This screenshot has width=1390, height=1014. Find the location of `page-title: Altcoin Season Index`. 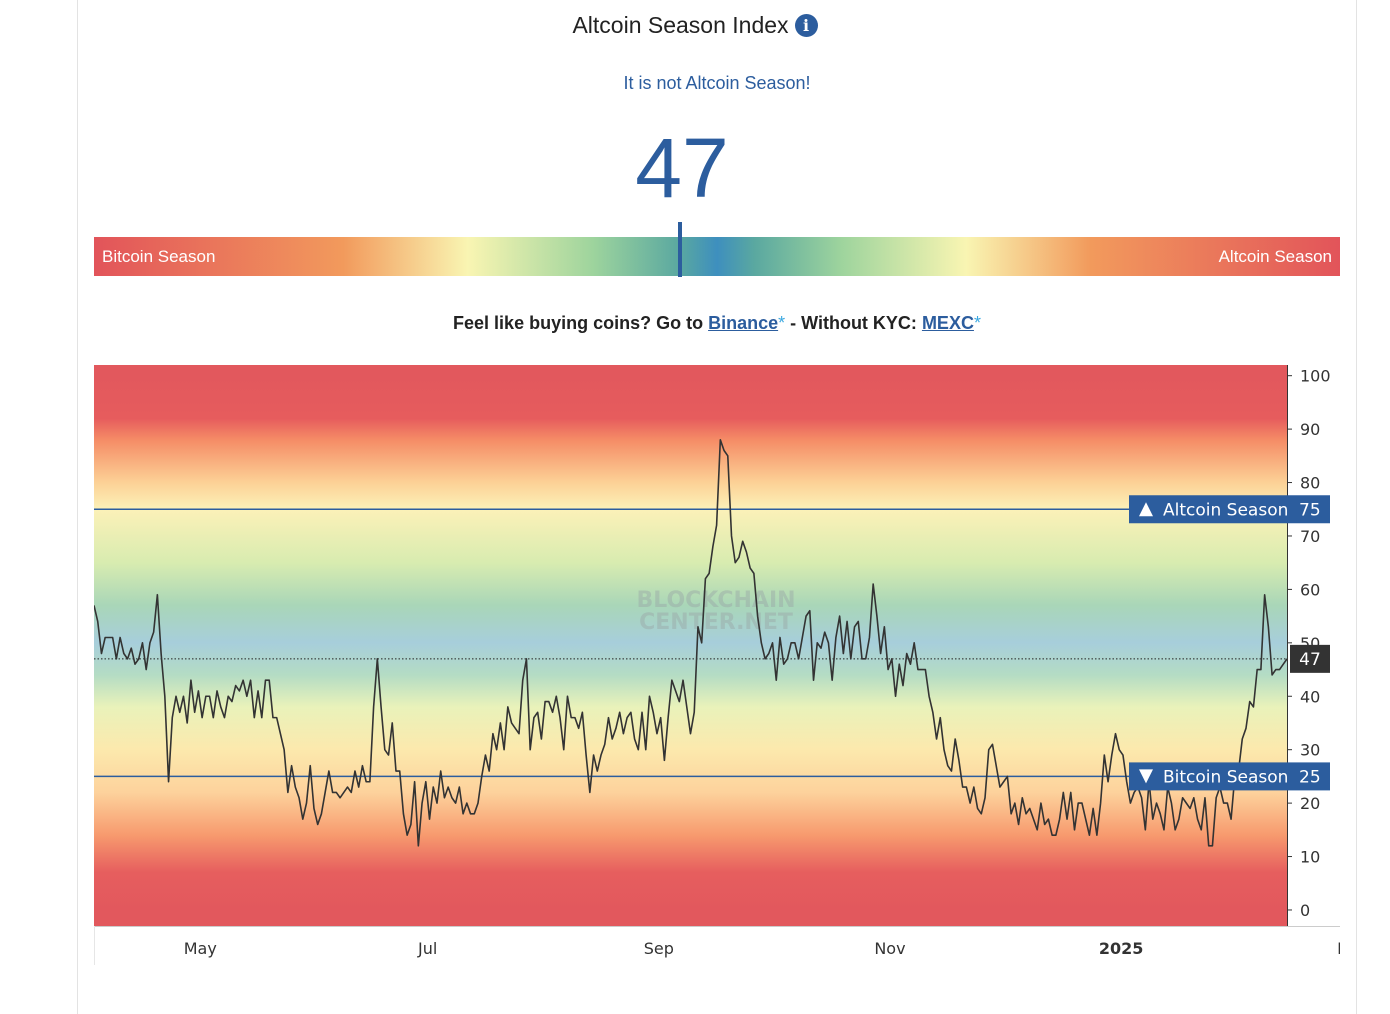

page-title: Altcoin Season Index is located at coordinates (680, 25).